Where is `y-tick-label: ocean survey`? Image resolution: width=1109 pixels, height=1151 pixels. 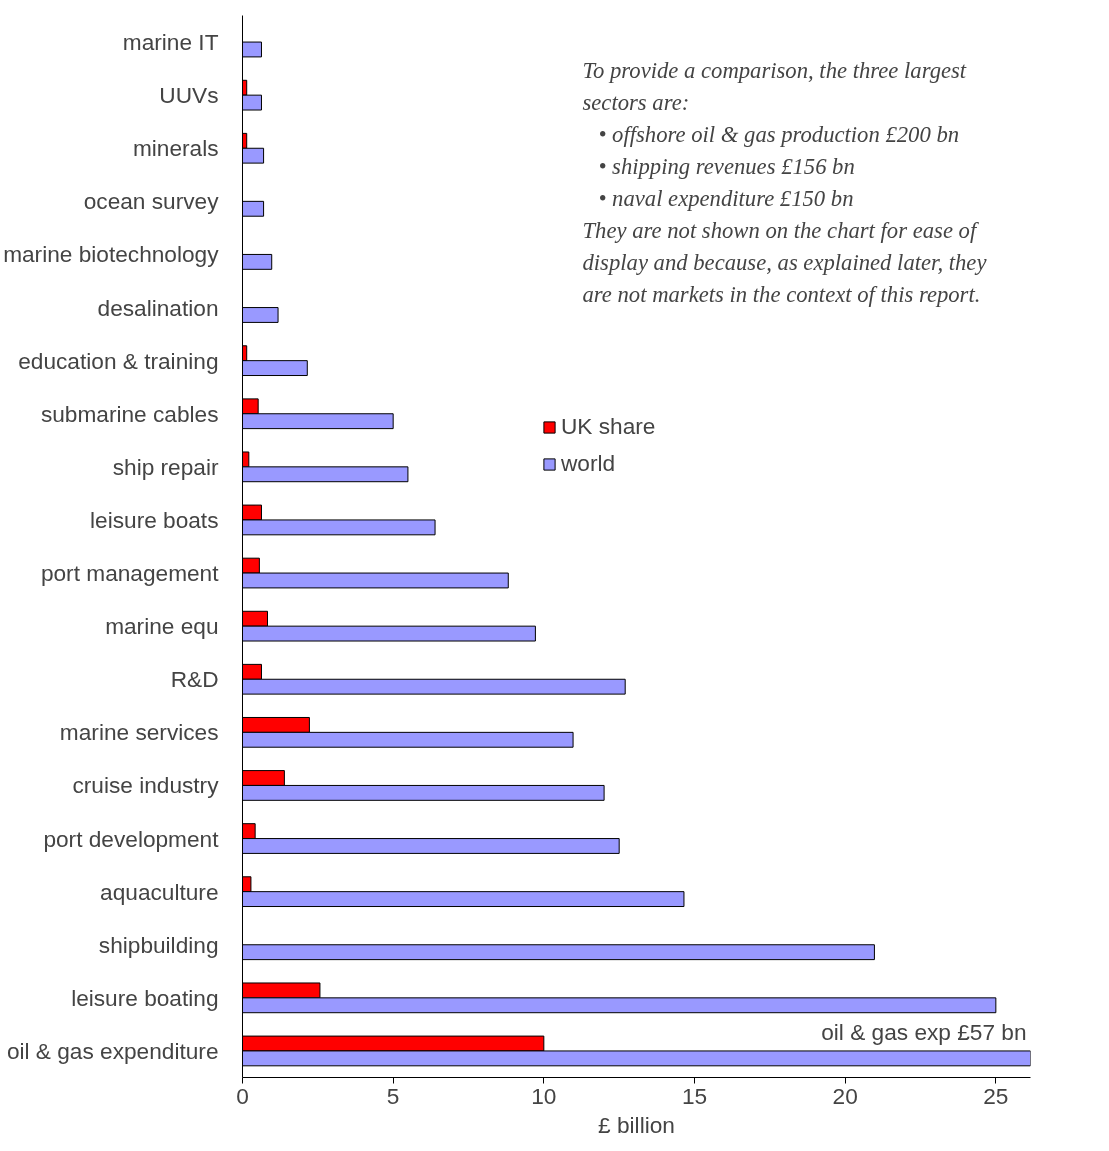
y-tick-label: ocean survey is located at coordinates (151, 201).